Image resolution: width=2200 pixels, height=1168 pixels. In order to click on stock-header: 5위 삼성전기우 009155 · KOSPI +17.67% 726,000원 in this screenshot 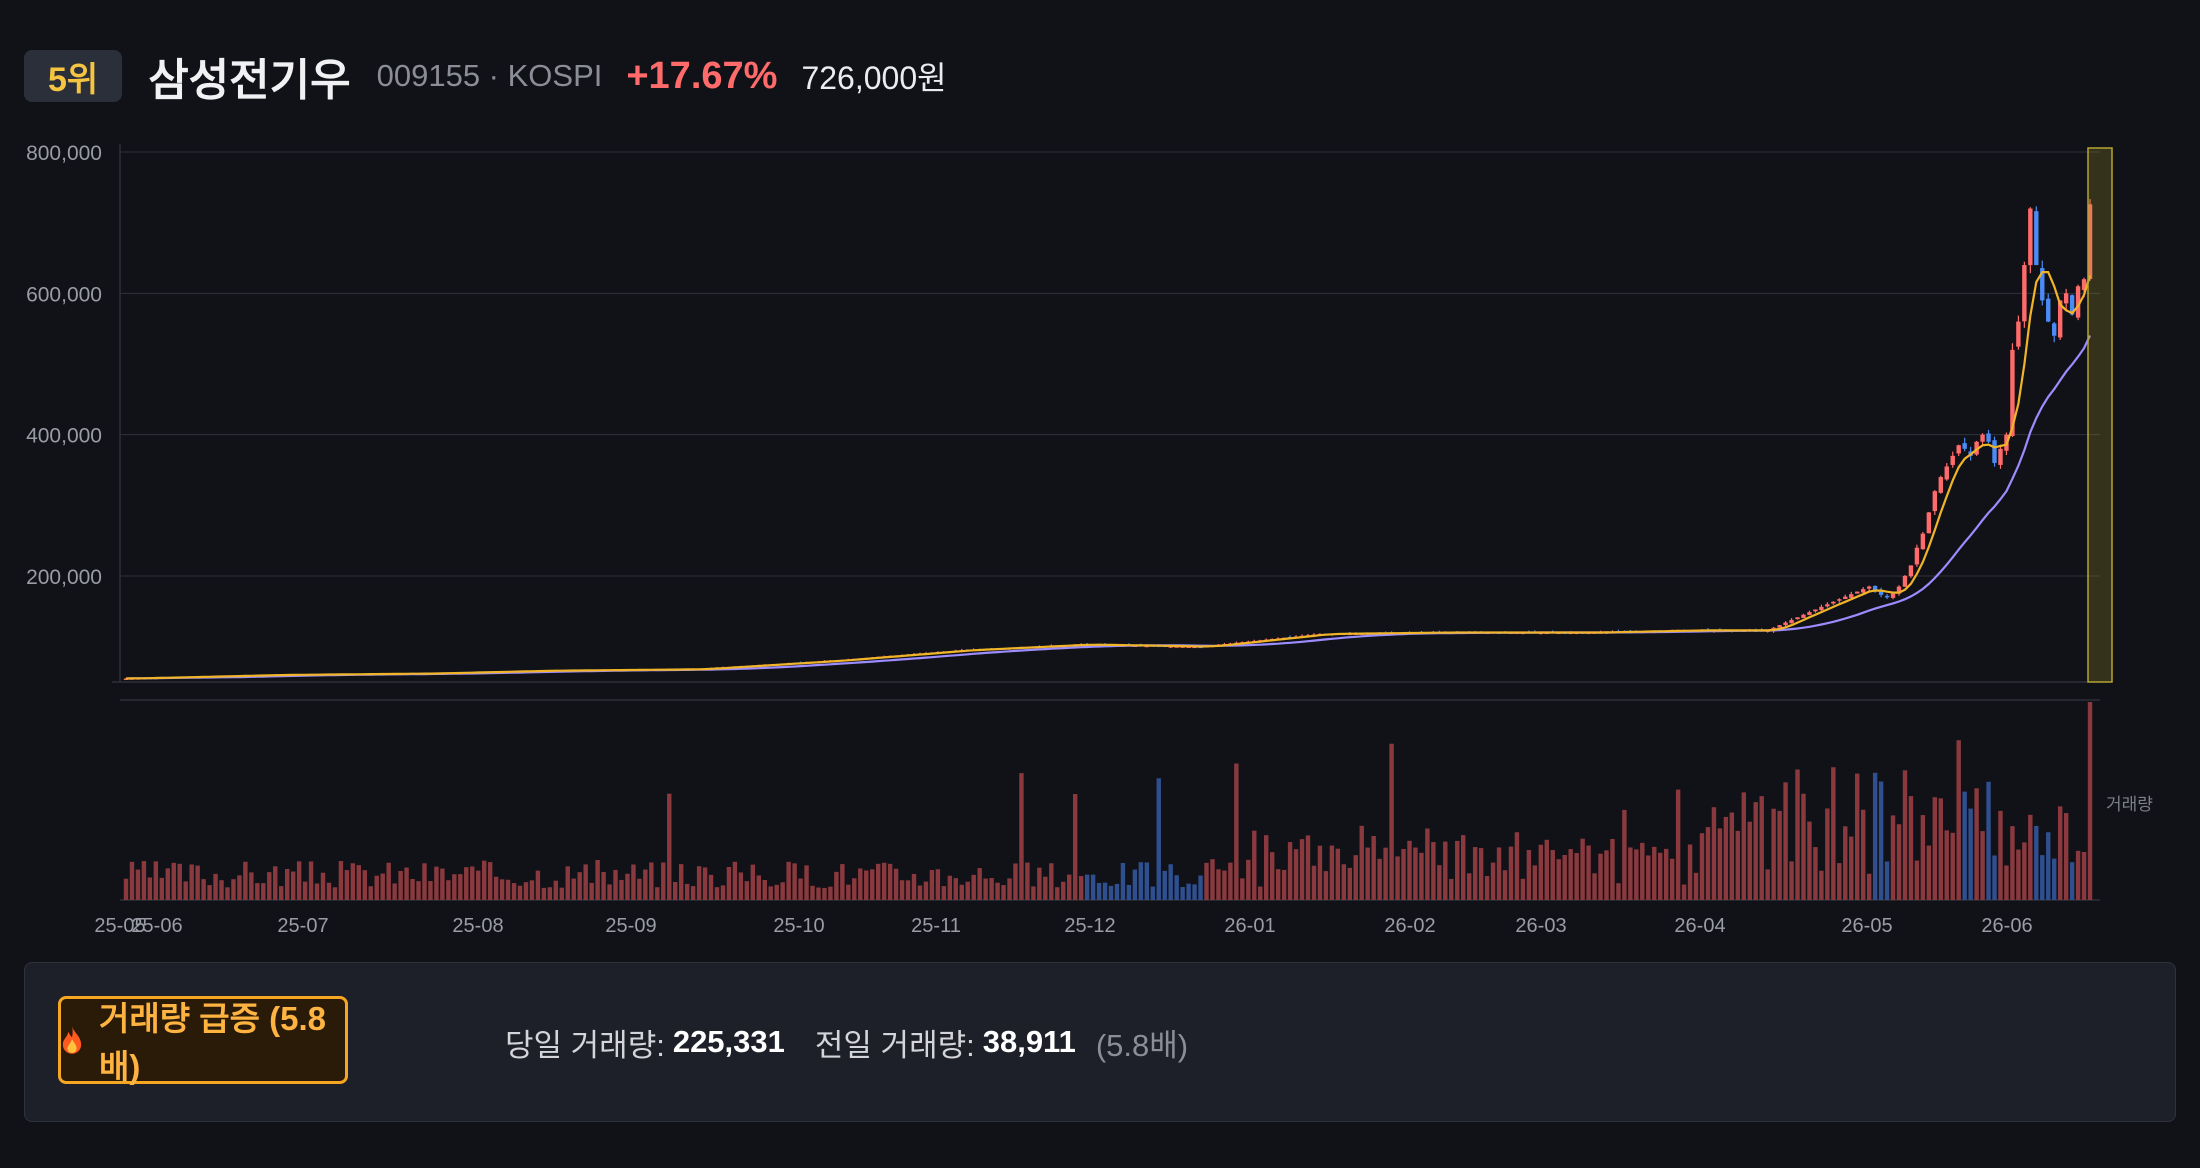, I will do `click(485, 76)`.